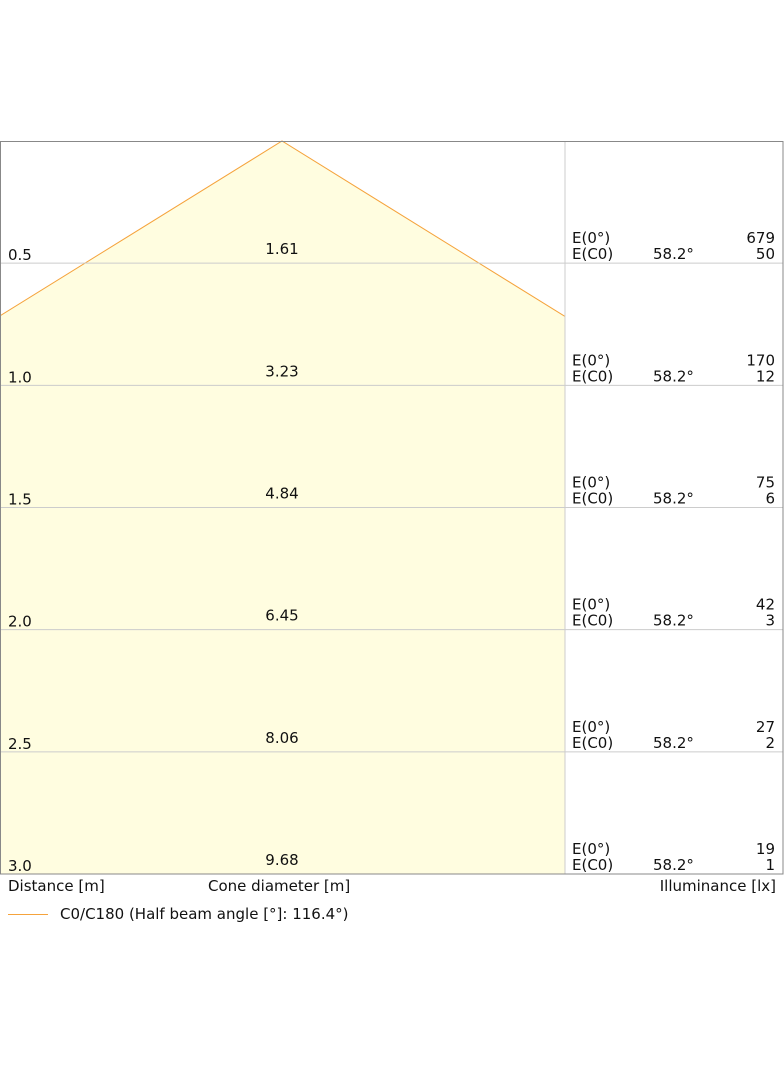  I want to click on distance-label: 3.0, so click(20, 866).